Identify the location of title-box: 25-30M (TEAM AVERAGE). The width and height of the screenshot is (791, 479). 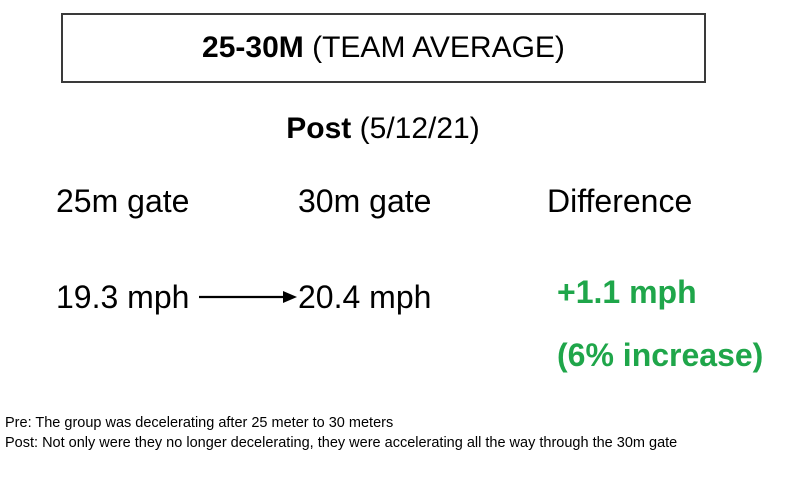
(383, 48).